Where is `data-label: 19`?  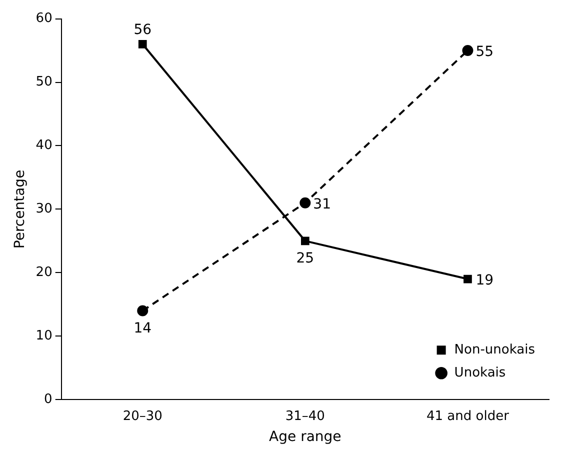 data-label: 19 is located at coordinates (485, 280).